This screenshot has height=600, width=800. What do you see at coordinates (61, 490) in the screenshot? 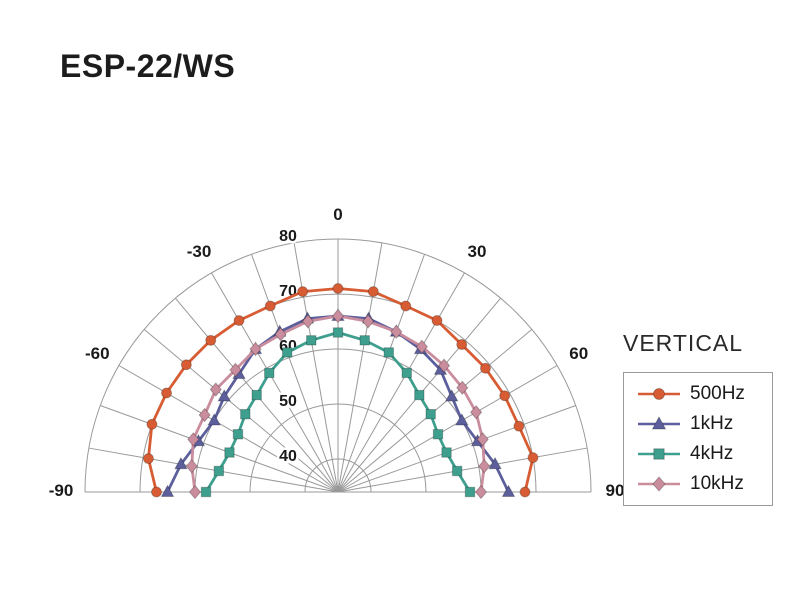
I see `angle-tick-label: -90` at bounding box center [61, 490].